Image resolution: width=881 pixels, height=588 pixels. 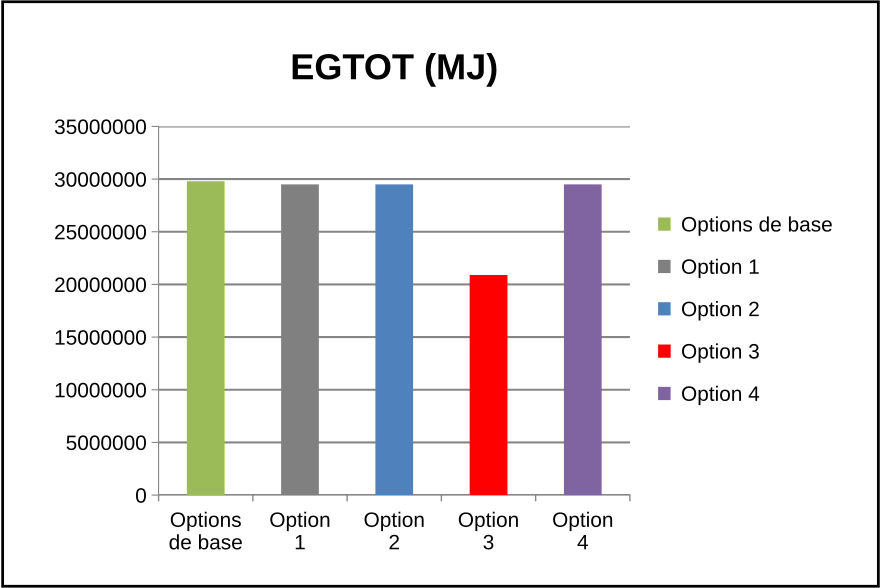 What do you see at coordinates (582, 531) in the screenshot?
I see `x-tick-label: Option 4` at bounding box center [582, 531].